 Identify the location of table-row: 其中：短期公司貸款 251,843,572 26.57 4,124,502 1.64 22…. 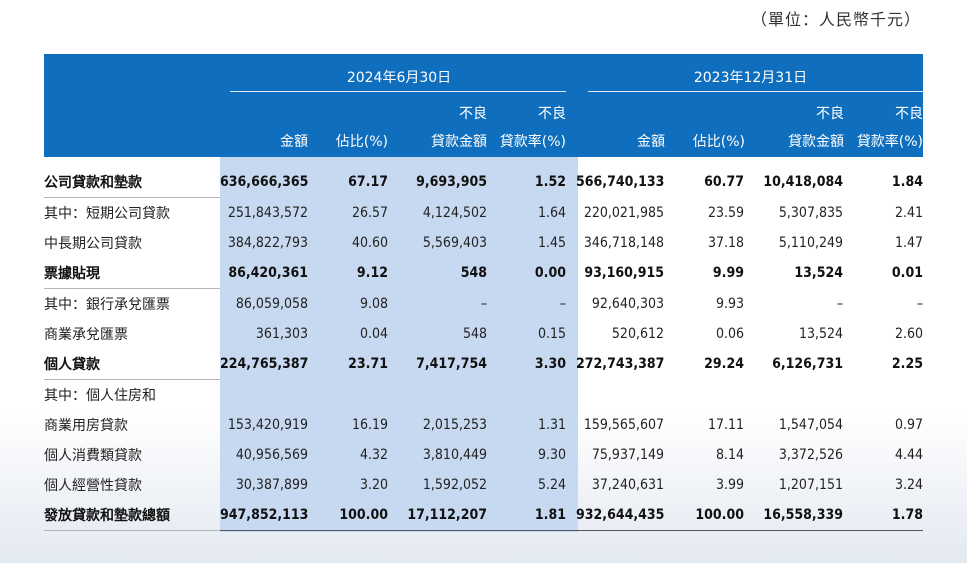
(483, 213).